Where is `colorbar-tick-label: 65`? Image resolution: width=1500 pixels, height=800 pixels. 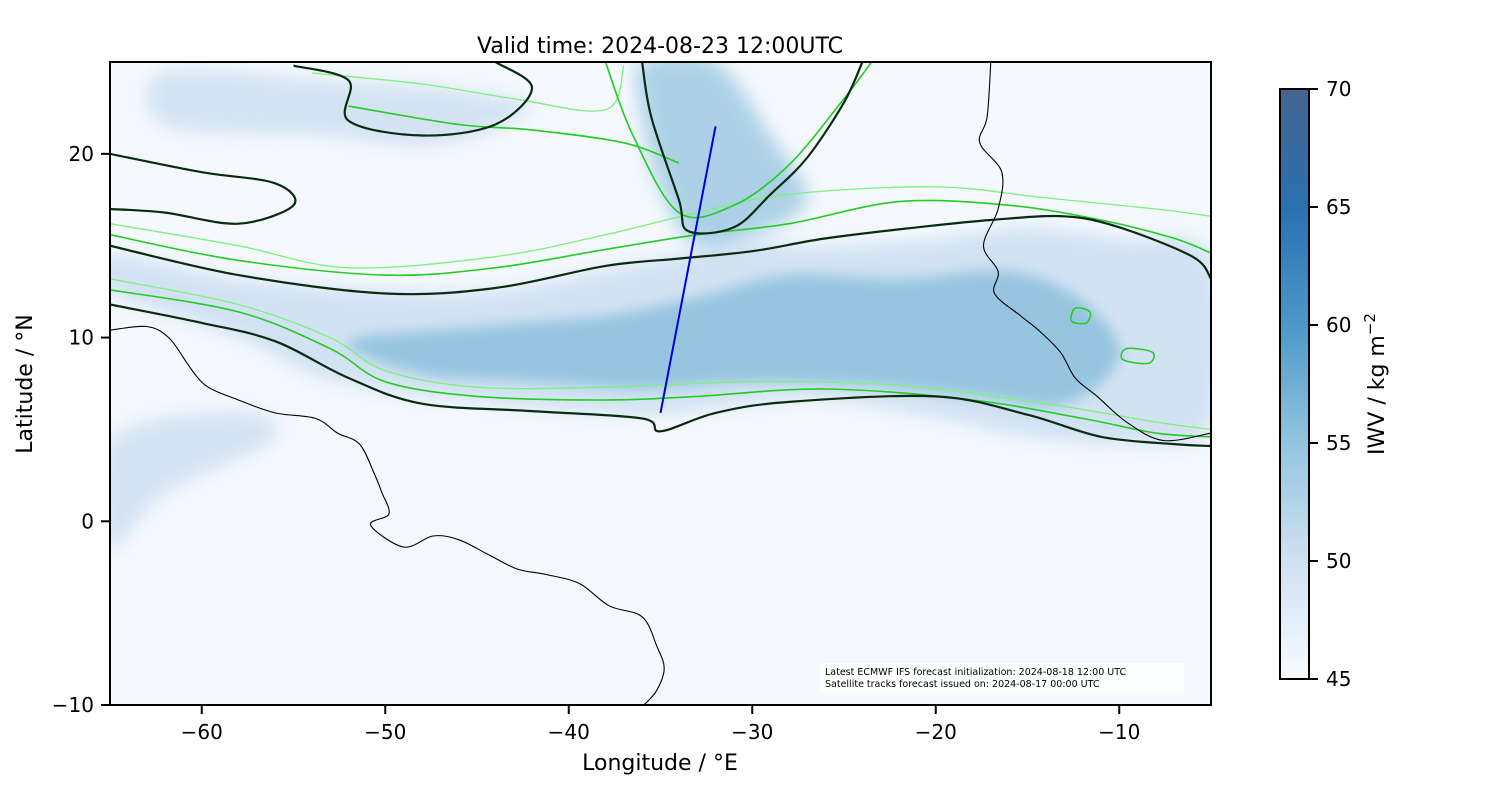 colorbar-tick-label: 65 is located at coordinates (1338, 207).